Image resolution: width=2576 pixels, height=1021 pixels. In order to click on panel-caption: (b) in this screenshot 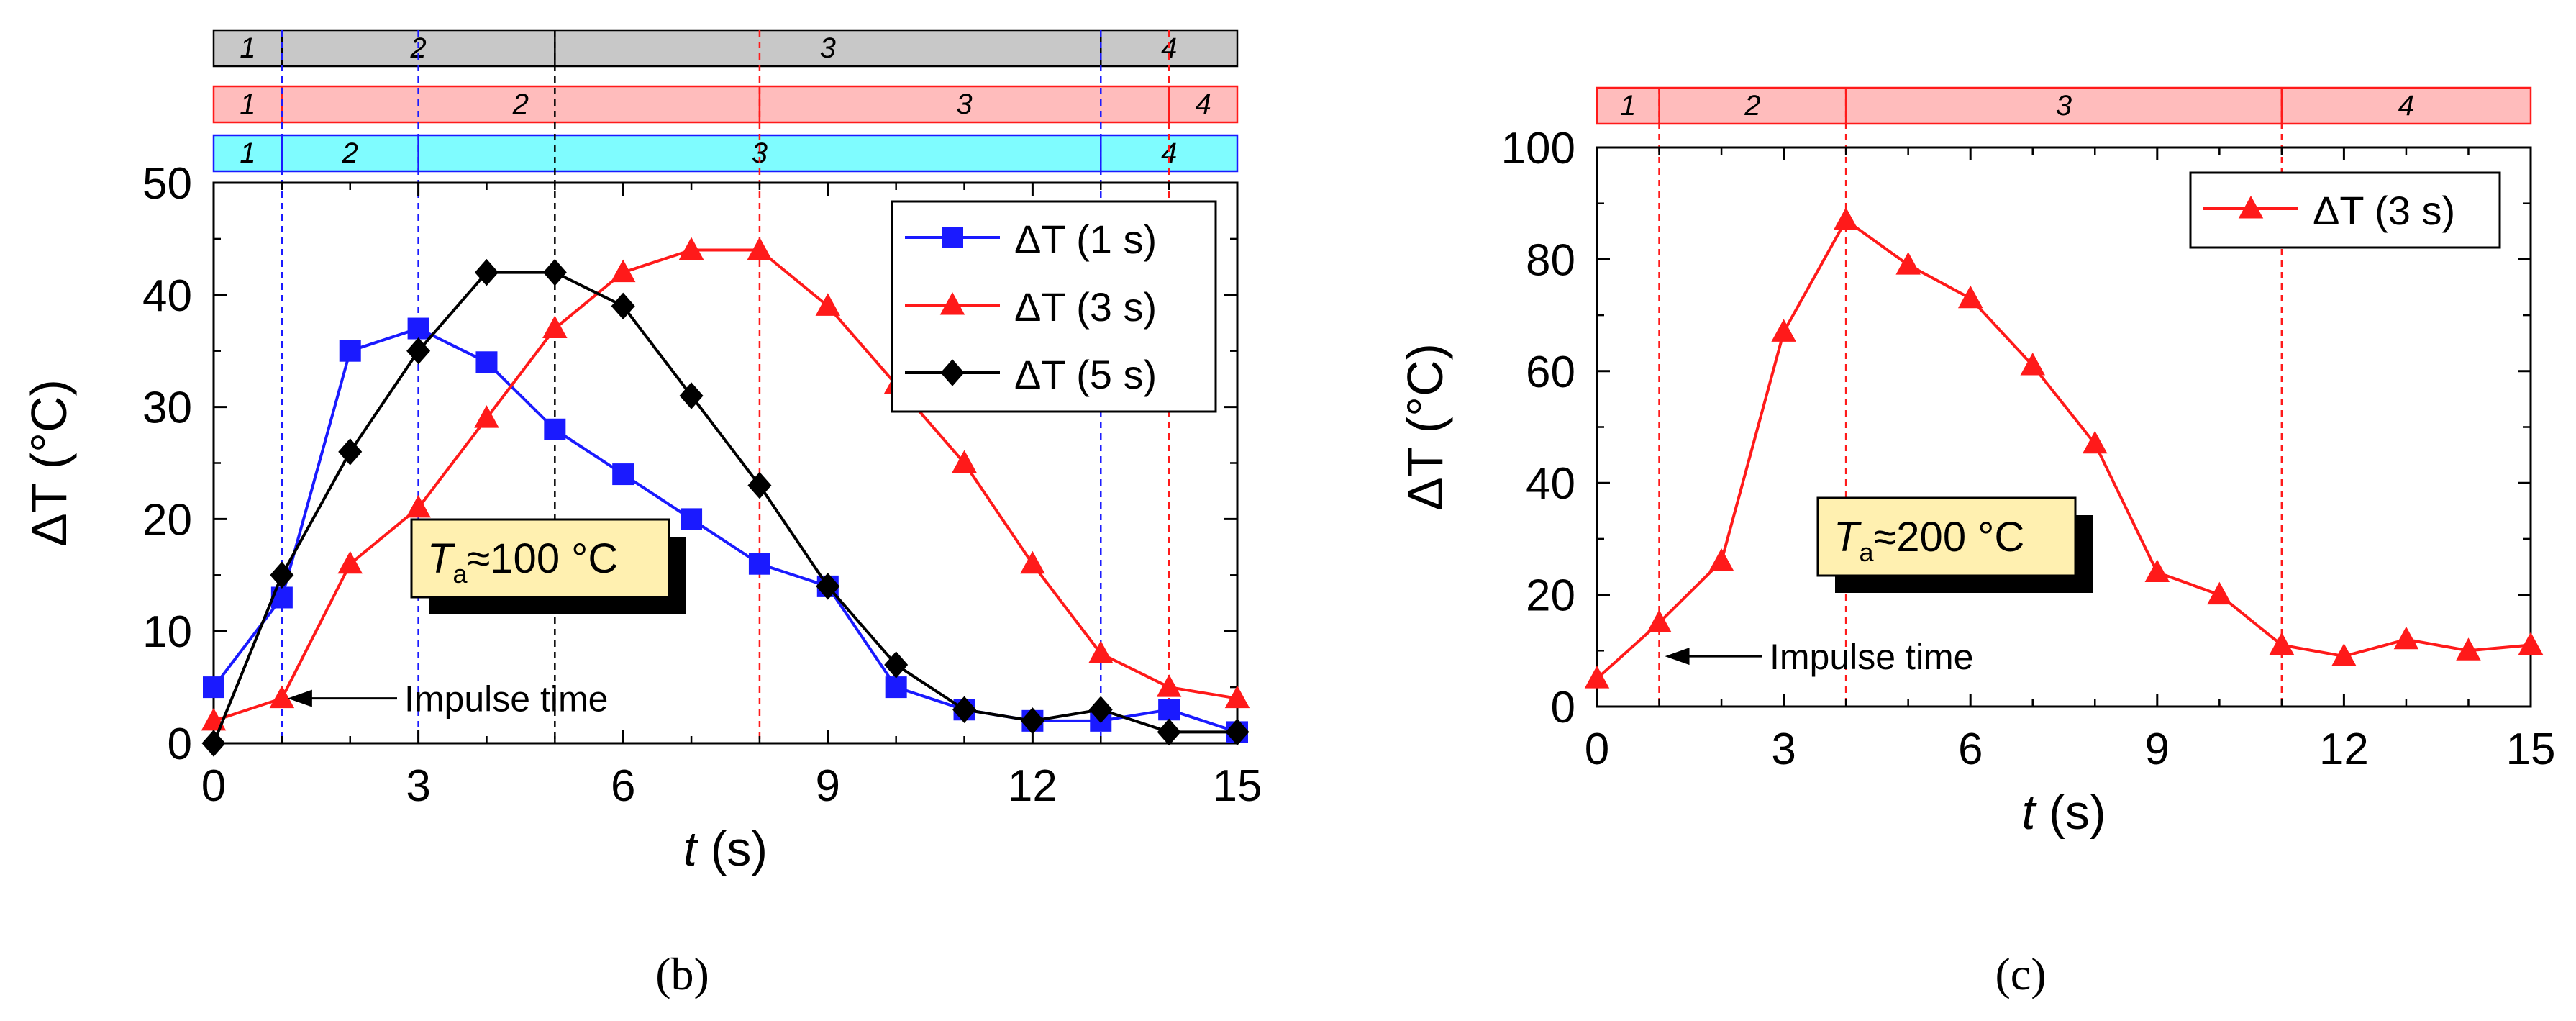, I will do `click(682, 973)`.